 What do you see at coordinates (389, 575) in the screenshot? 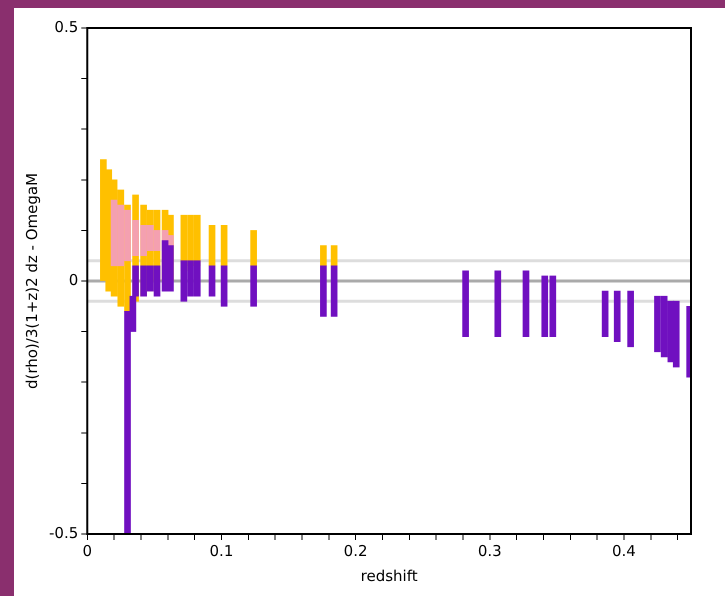
I see `x-axis-title: redshift` at bounding box center [389, 575].